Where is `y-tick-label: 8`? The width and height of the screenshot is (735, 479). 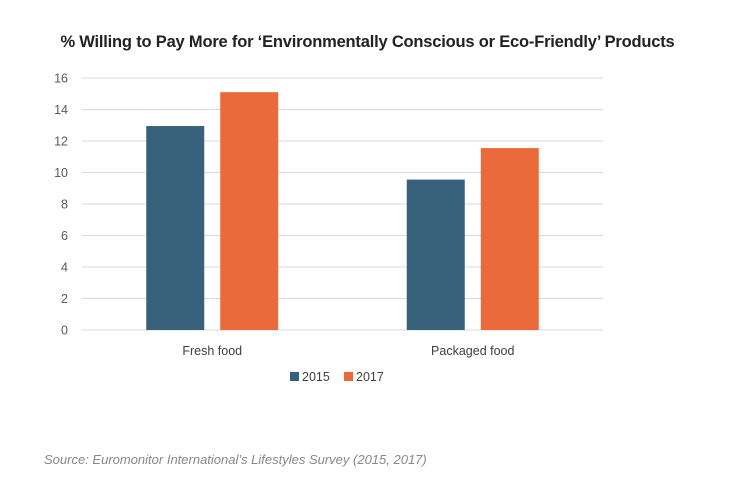
y-tick-label: 8 is located at coordinates (64, 205).